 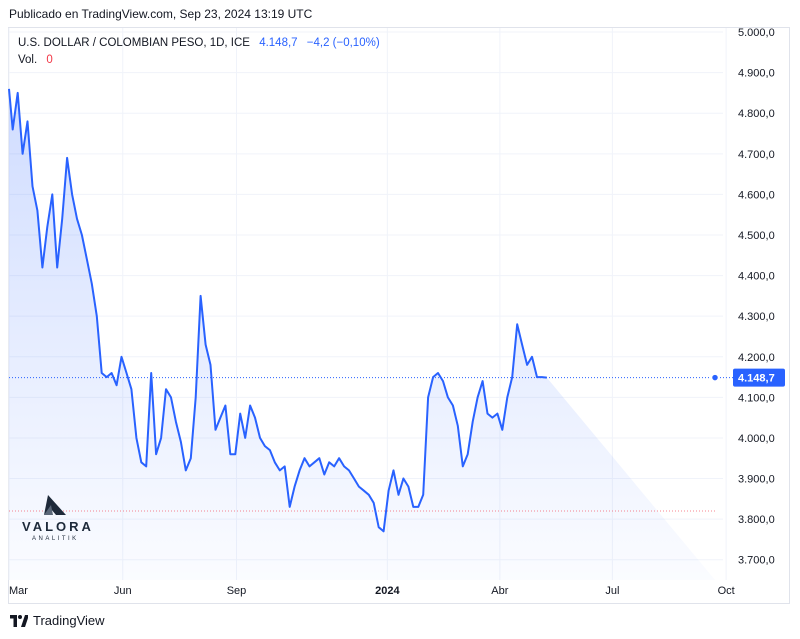 What do you see at coordinates (69, 620) in the screenshot?
I see `brand-name: TradingView` at bounding box center [69, 620].